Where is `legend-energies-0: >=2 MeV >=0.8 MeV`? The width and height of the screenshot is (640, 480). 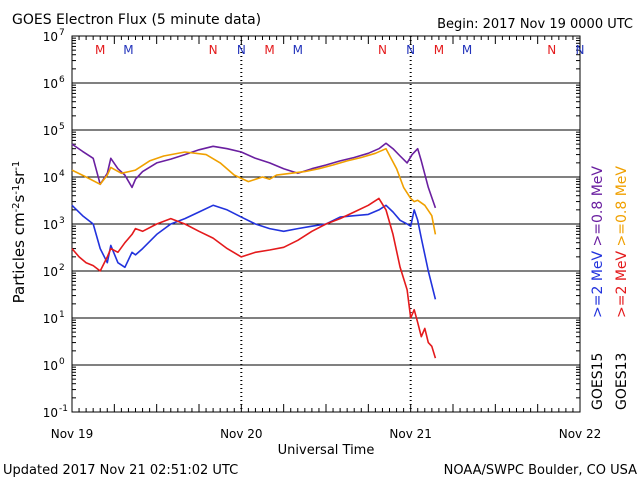 legend-energies-0: >=2 MeV >=0.8 MeV is located at coordinates (598, 242).